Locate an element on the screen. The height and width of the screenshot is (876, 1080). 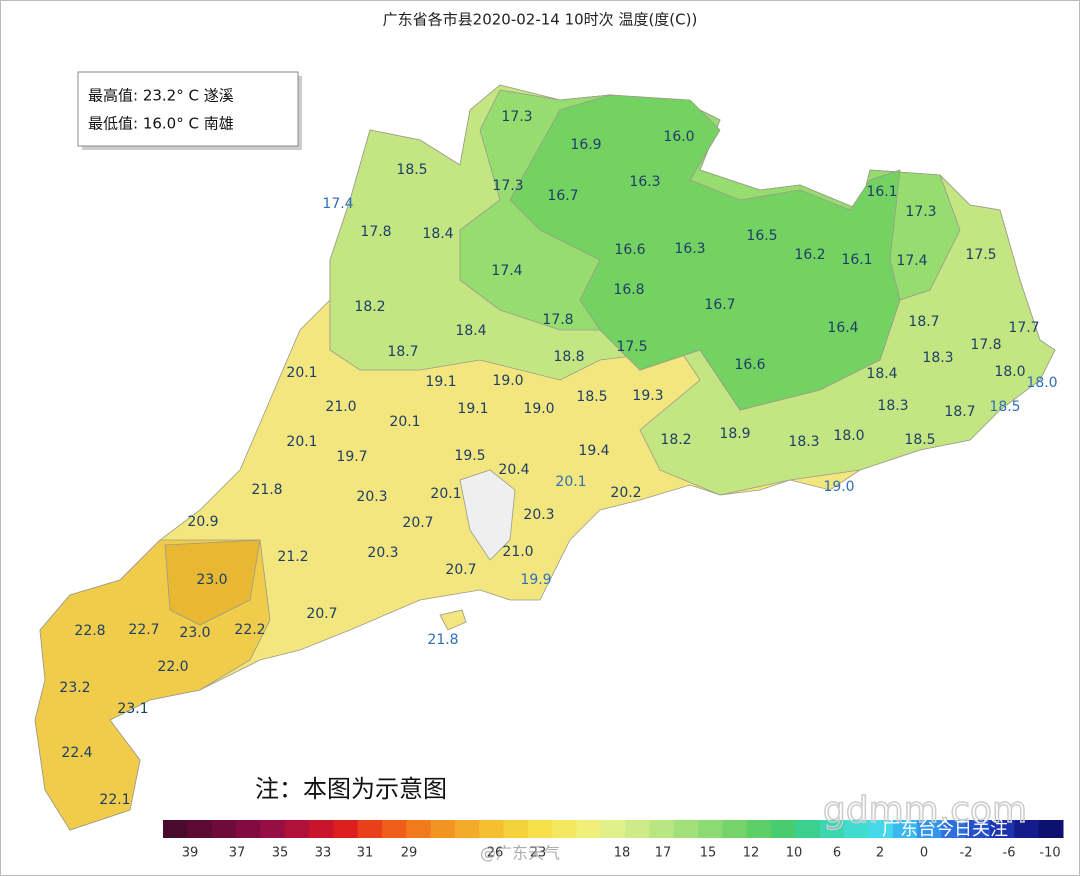
station-value: 23.0 is located at coordinates (211, 580).